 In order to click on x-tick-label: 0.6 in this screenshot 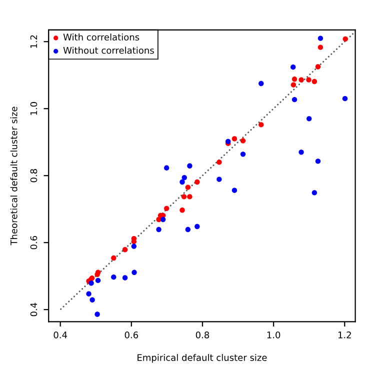, I will do `click(131, 335)`.